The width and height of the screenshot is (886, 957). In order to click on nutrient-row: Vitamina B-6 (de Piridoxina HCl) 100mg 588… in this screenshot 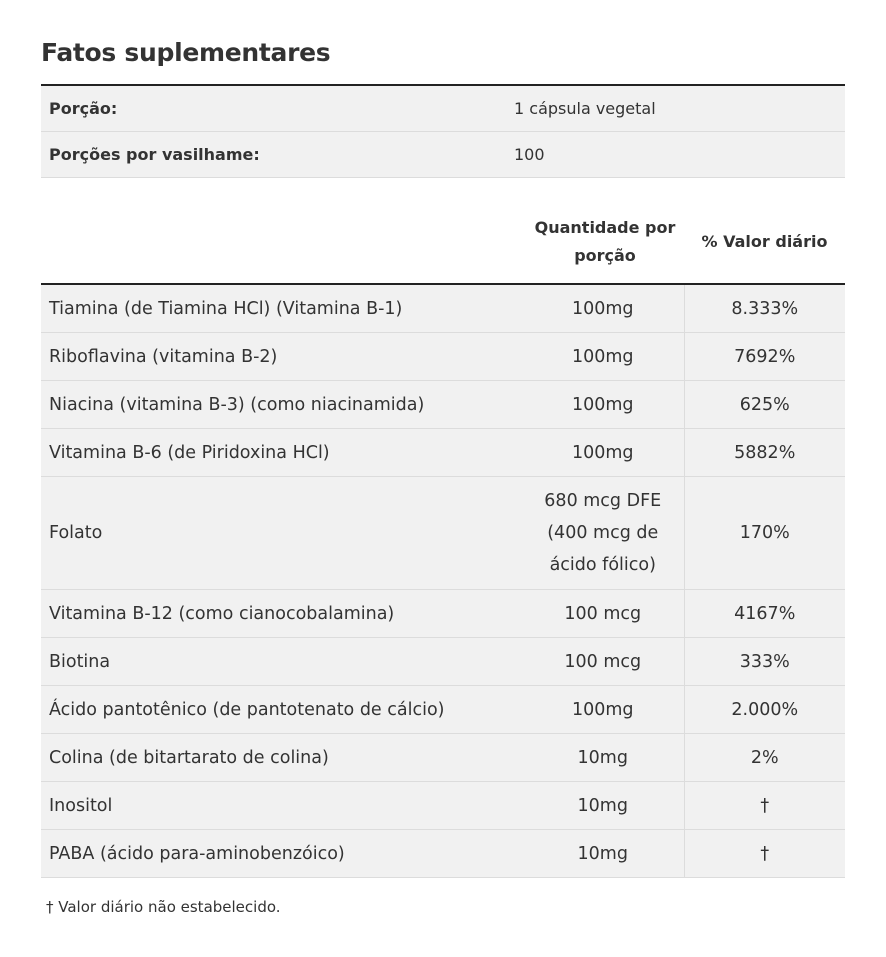, I will do `click(443, 452)`.